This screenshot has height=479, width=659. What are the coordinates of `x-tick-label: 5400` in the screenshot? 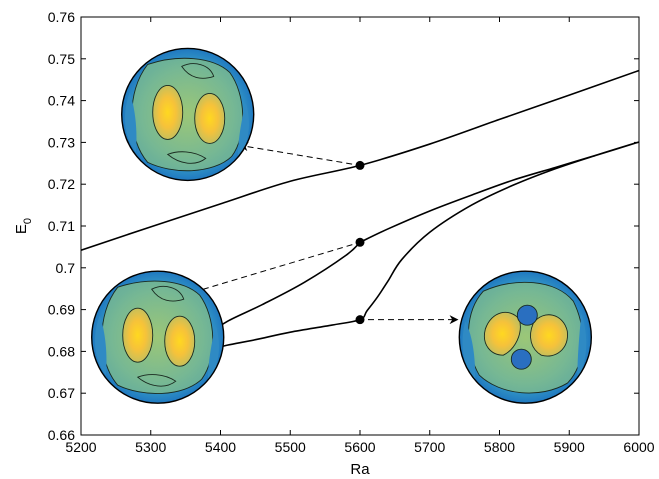 It's located at (220, 447).